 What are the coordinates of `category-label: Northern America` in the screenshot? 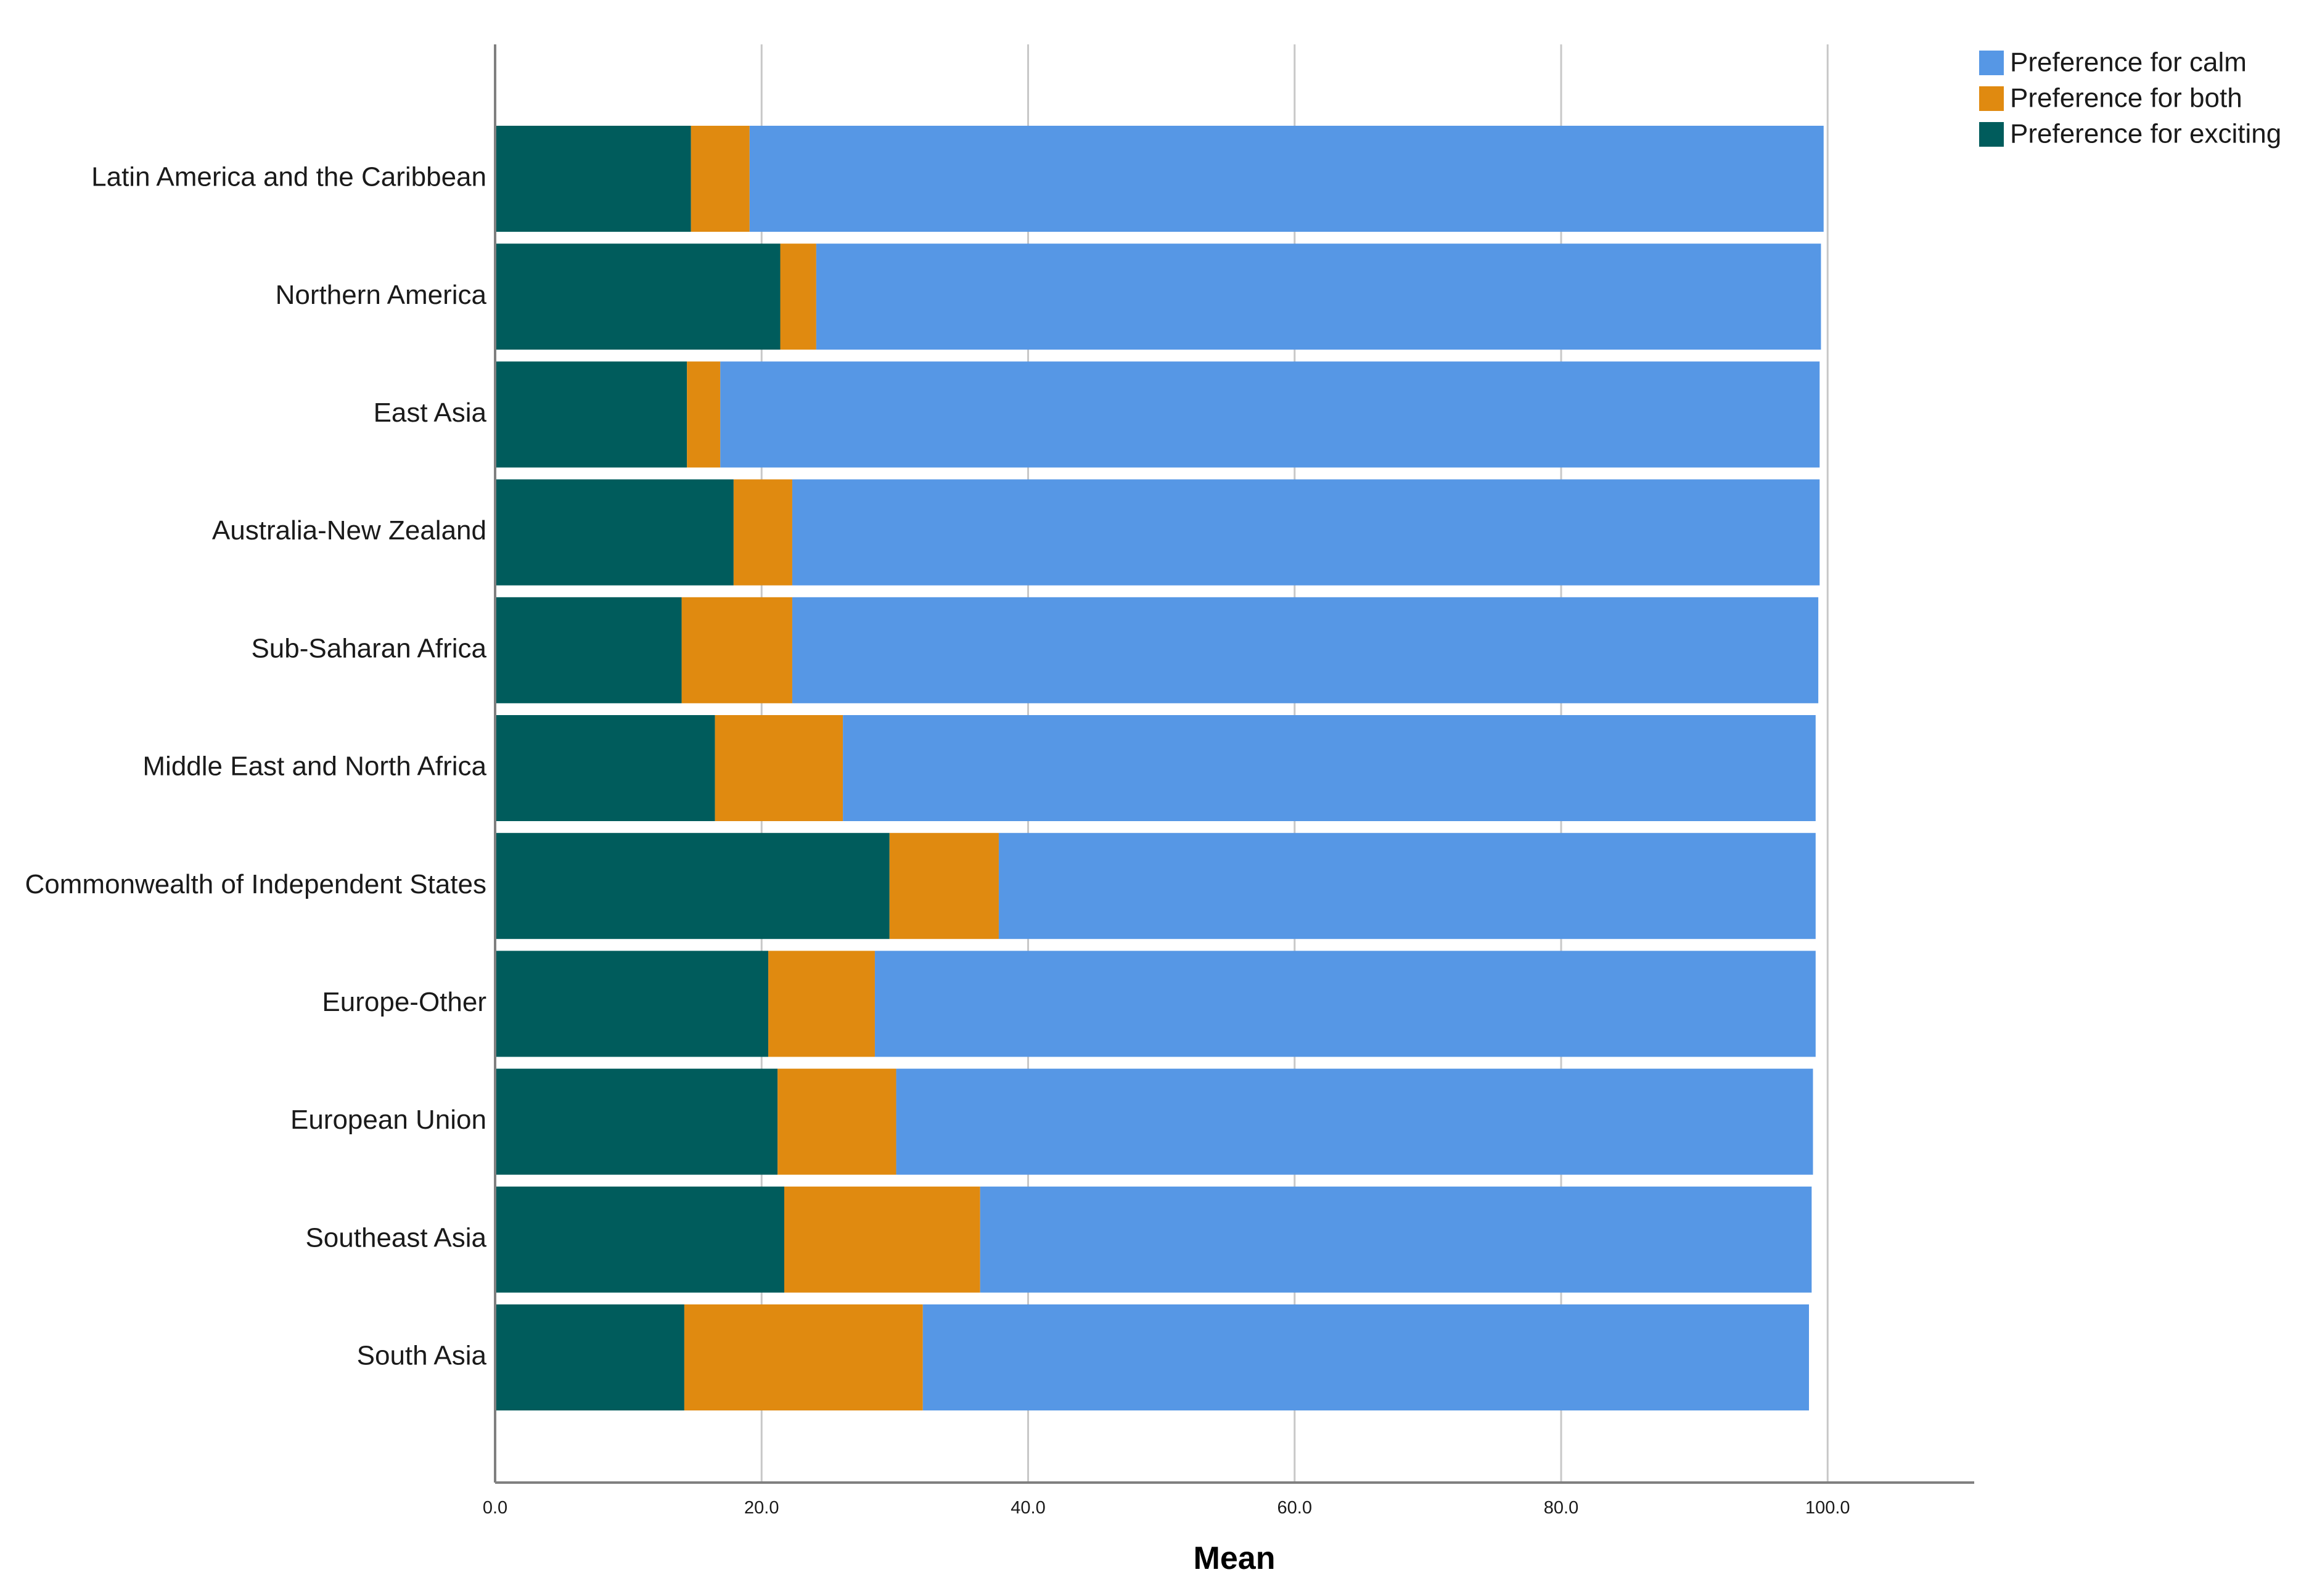 It's located at (381, 295).